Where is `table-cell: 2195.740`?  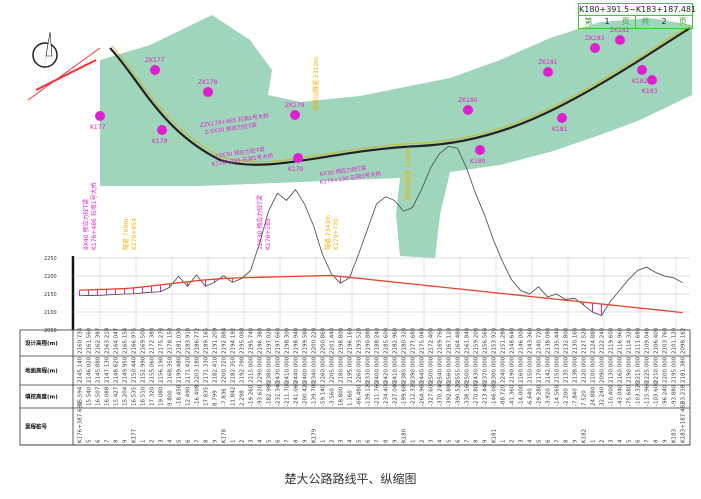 table-cell: 2195.740 is located at coordinates (252, 340).